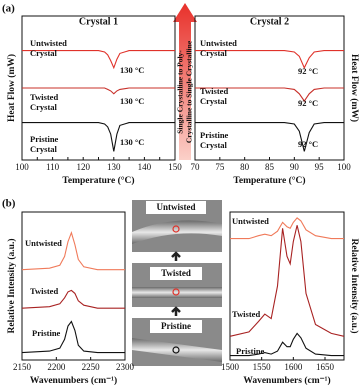 Image resolution: width=361 pixels, height=390 pixels. I want to click on panel-label: (b), so click(9, 204).